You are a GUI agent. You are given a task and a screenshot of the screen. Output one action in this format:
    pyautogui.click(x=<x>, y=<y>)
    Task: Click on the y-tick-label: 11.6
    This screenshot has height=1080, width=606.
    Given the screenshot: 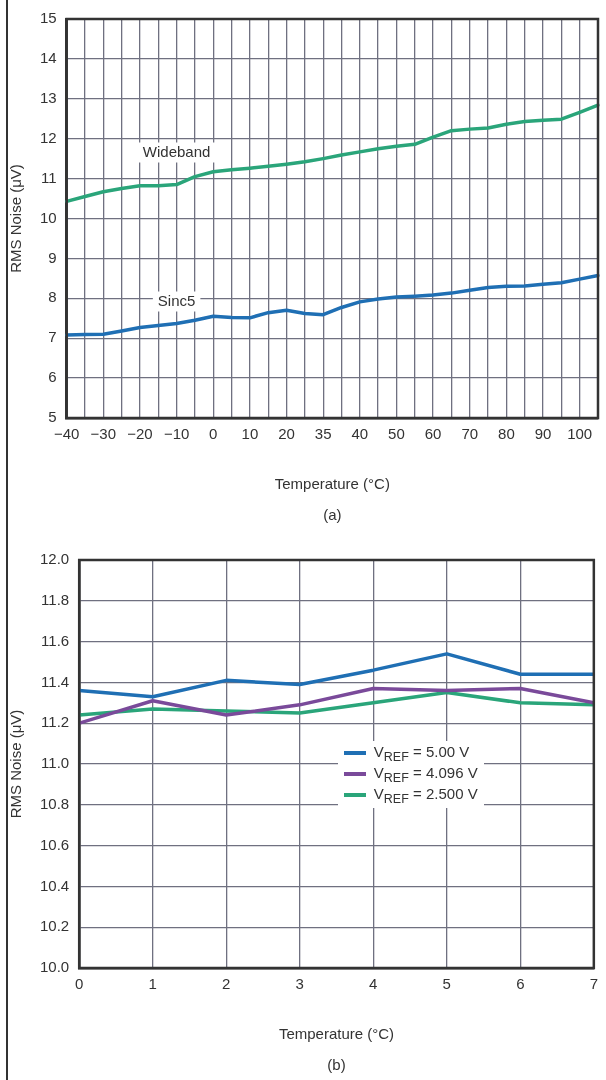 What is the action you would take?
    pyautogui.click(x=55, y=640)
    